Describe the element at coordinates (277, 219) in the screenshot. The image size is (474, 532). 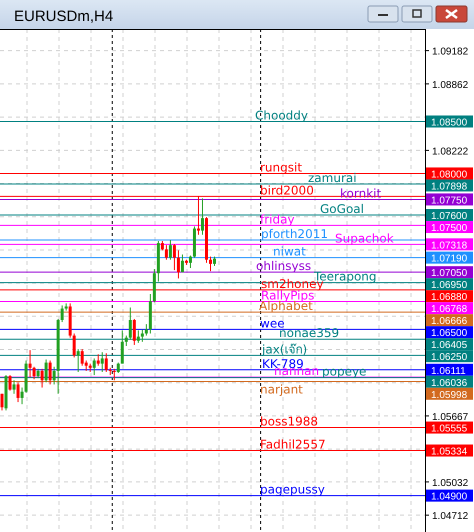
I see `ref-line-label: friday` at that location.